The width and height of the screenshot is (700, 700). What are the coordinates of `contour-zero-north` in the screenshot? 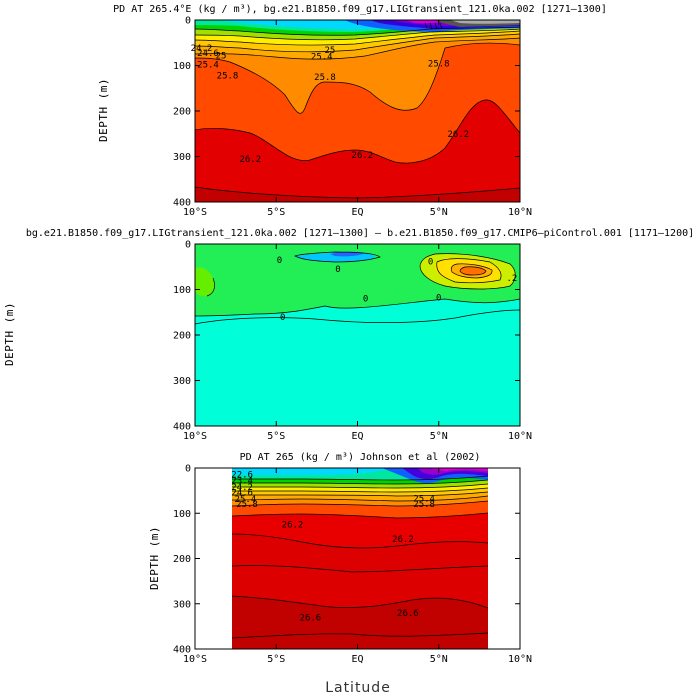 It's located at (467, 271).